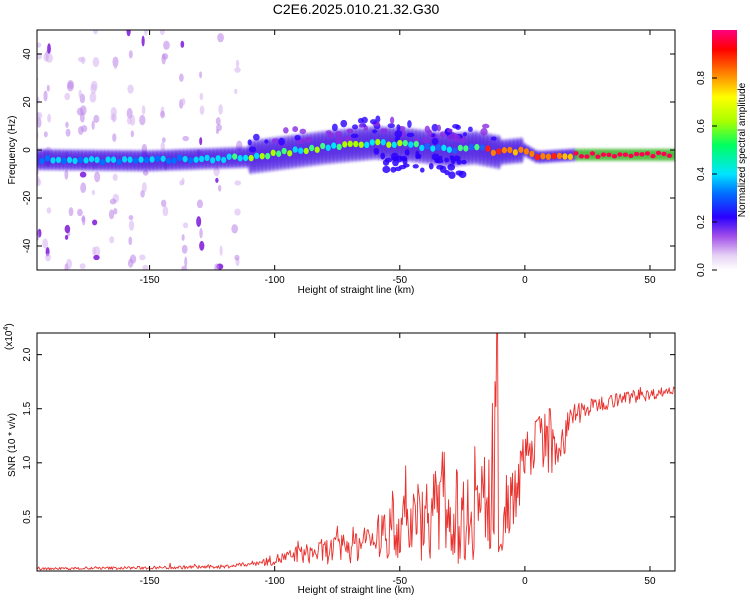  I want to click on spectrogram-x-tick-label: -100, so click(275, 280).